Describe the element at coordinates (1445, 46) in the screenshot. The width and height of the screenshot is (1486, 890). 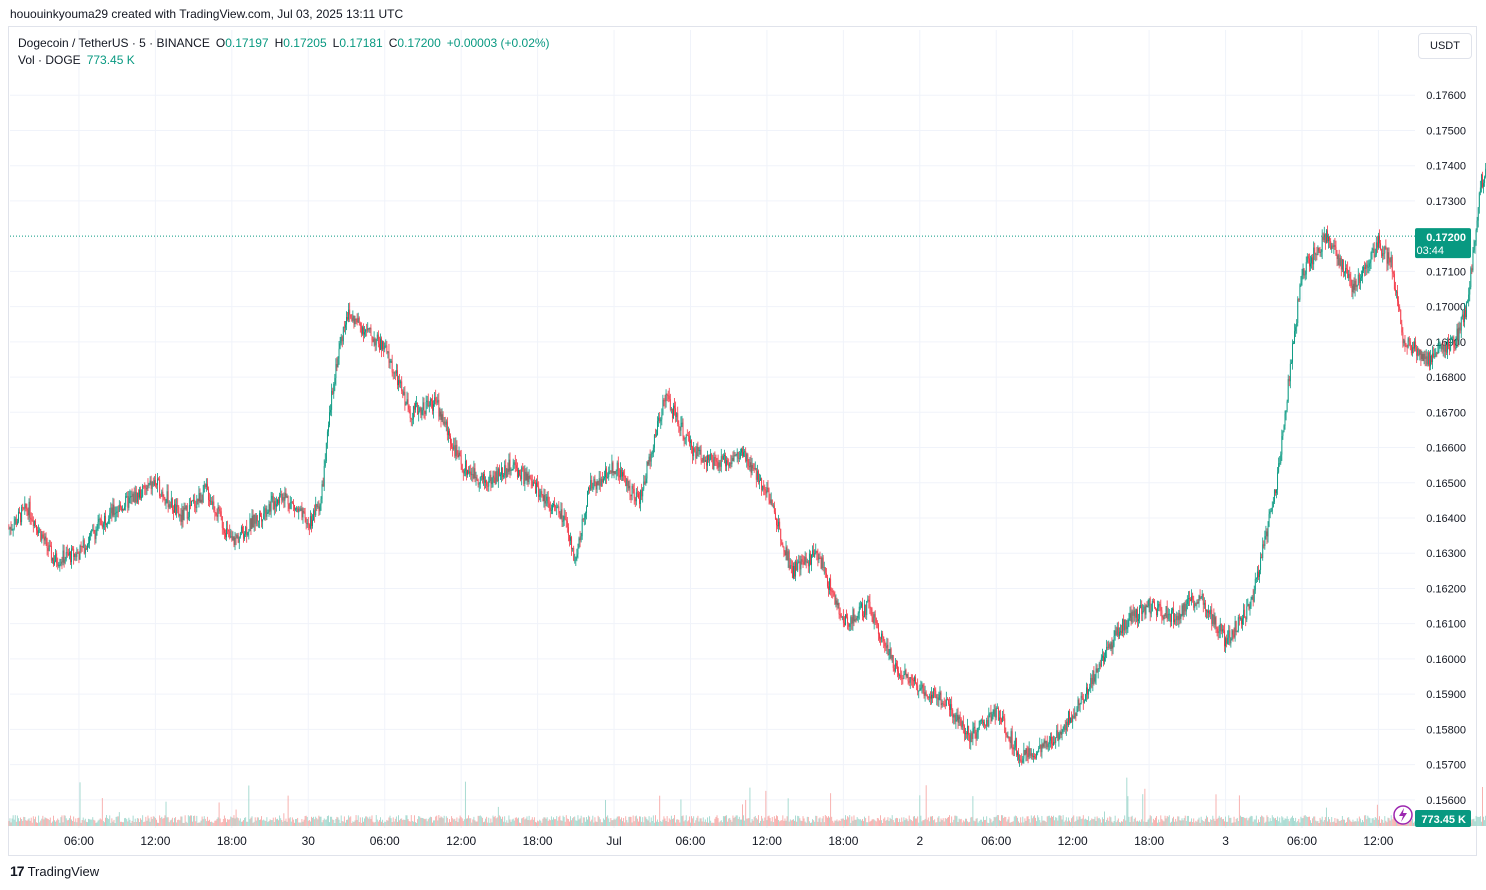
I see `currency-button: USDT` at that location.